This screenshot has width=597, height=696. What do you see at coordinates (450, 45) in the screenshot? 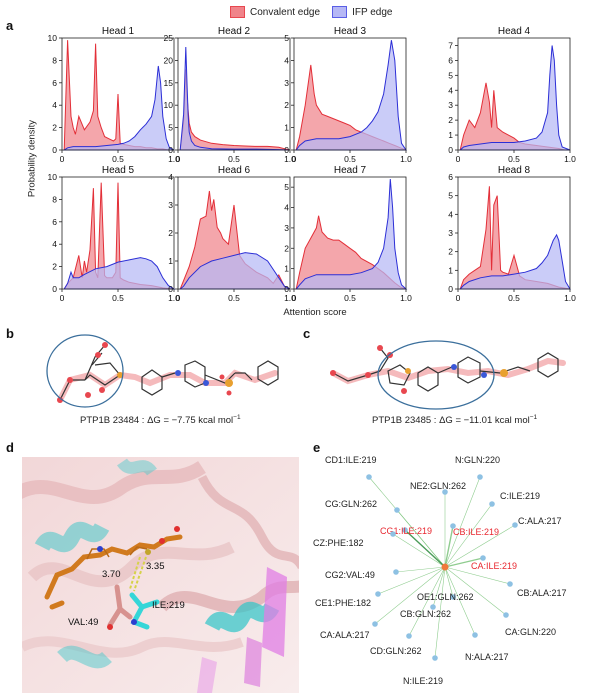
I see `y-tick-label: 7` at bounding box center [450, 45].